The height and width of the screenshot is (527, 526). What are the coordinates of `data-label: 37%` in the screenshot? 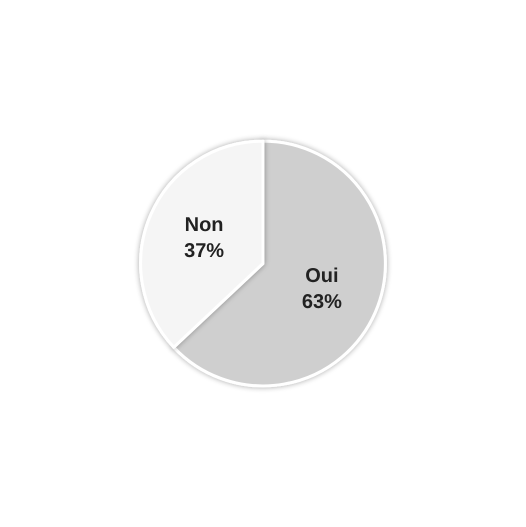 It's located at (204, 251).